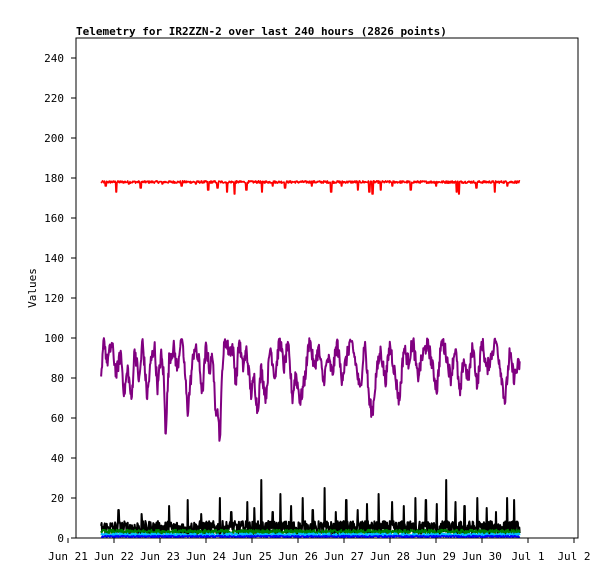 The height and width of the screenshot is (579, 615). I want to click on y-tick-label: 20, so click(57, 498).